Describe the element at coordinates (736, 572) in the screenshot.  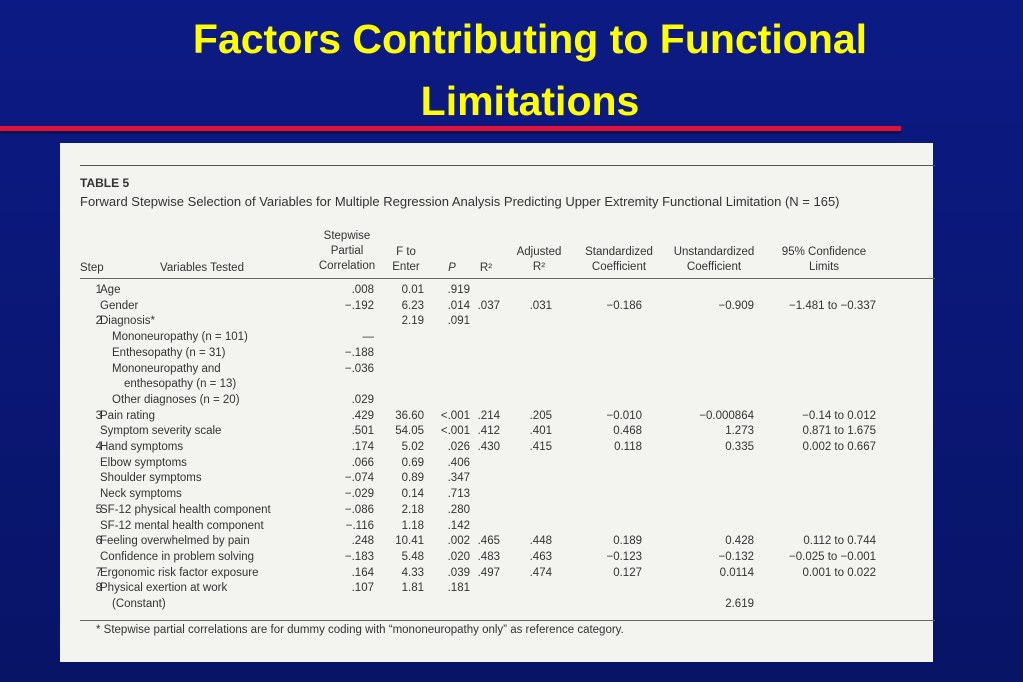
I see `cell-unstd: 0.0114` at that location.